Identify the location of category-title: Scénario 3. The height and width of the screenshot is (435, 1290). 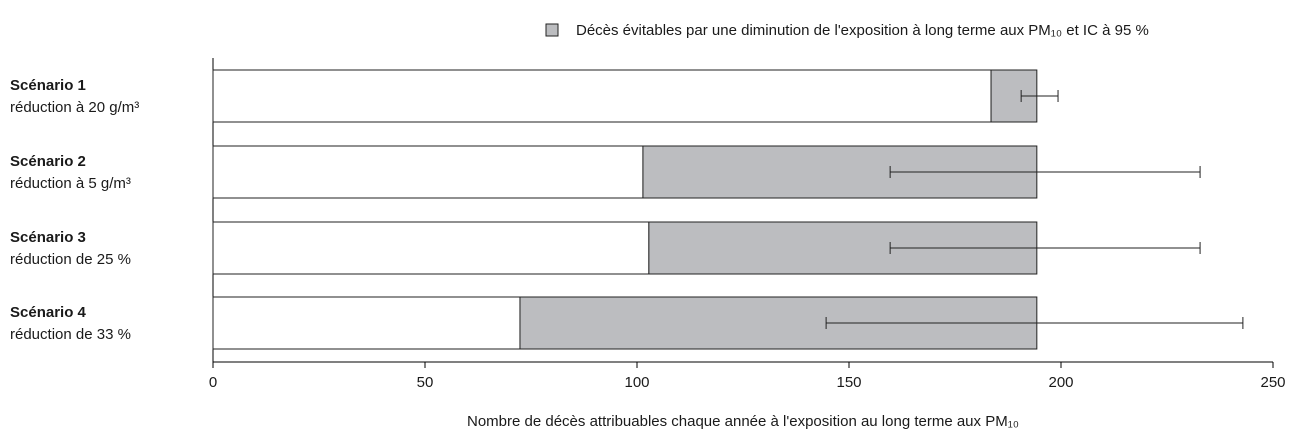
(48, 237).